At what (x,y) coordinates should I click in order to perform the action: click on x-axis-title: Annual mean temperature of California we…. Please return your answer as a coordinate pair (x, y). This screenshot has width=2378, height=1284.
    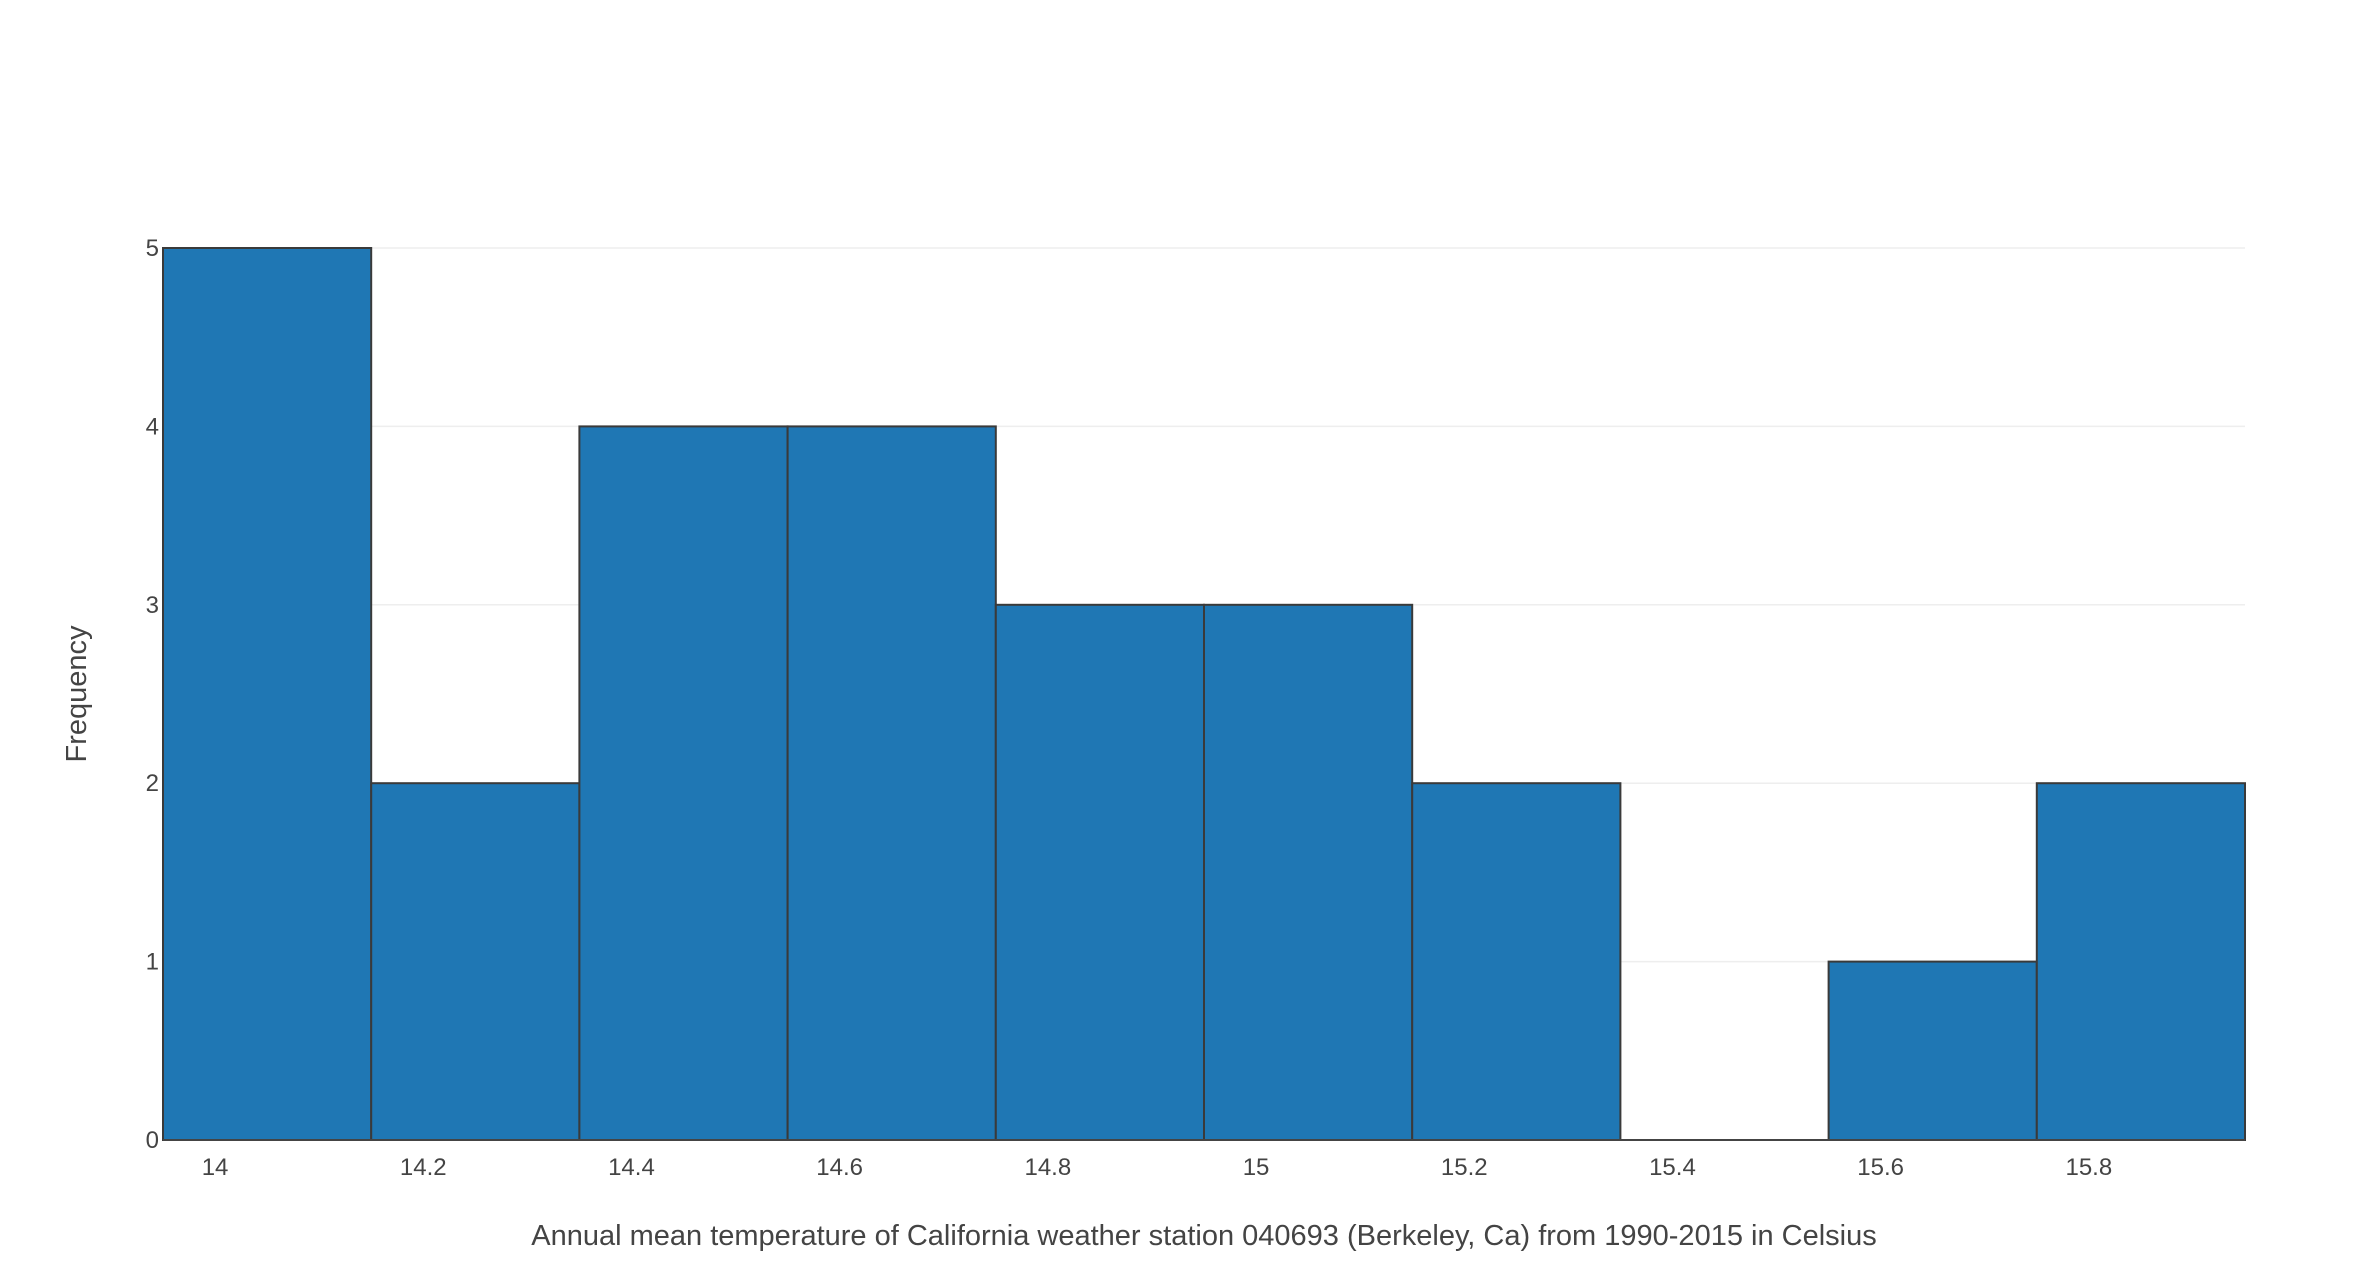
    Looking at the image, I should click on (1203, 1236).